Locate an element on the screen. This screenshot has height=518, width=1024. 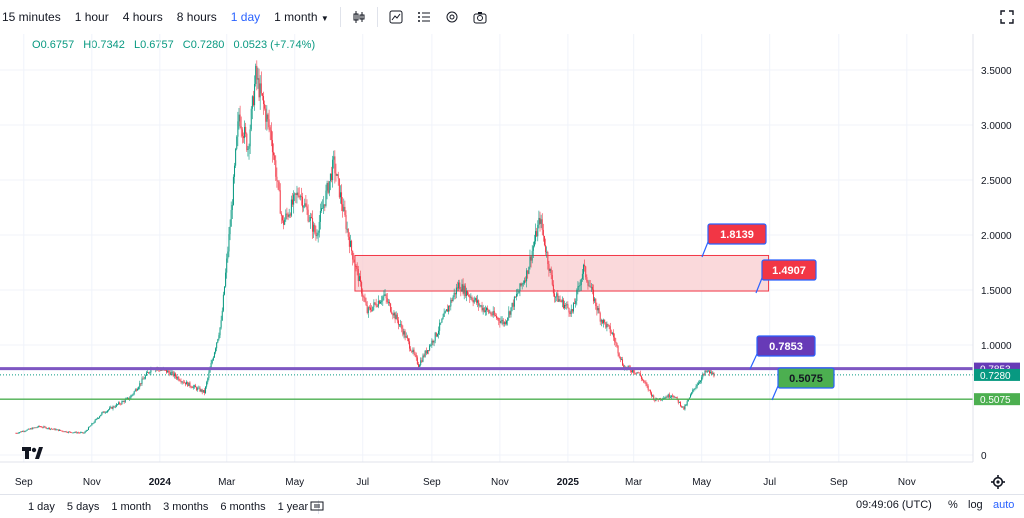
range-3-months: 3 months is located at coordinates (186, 506).